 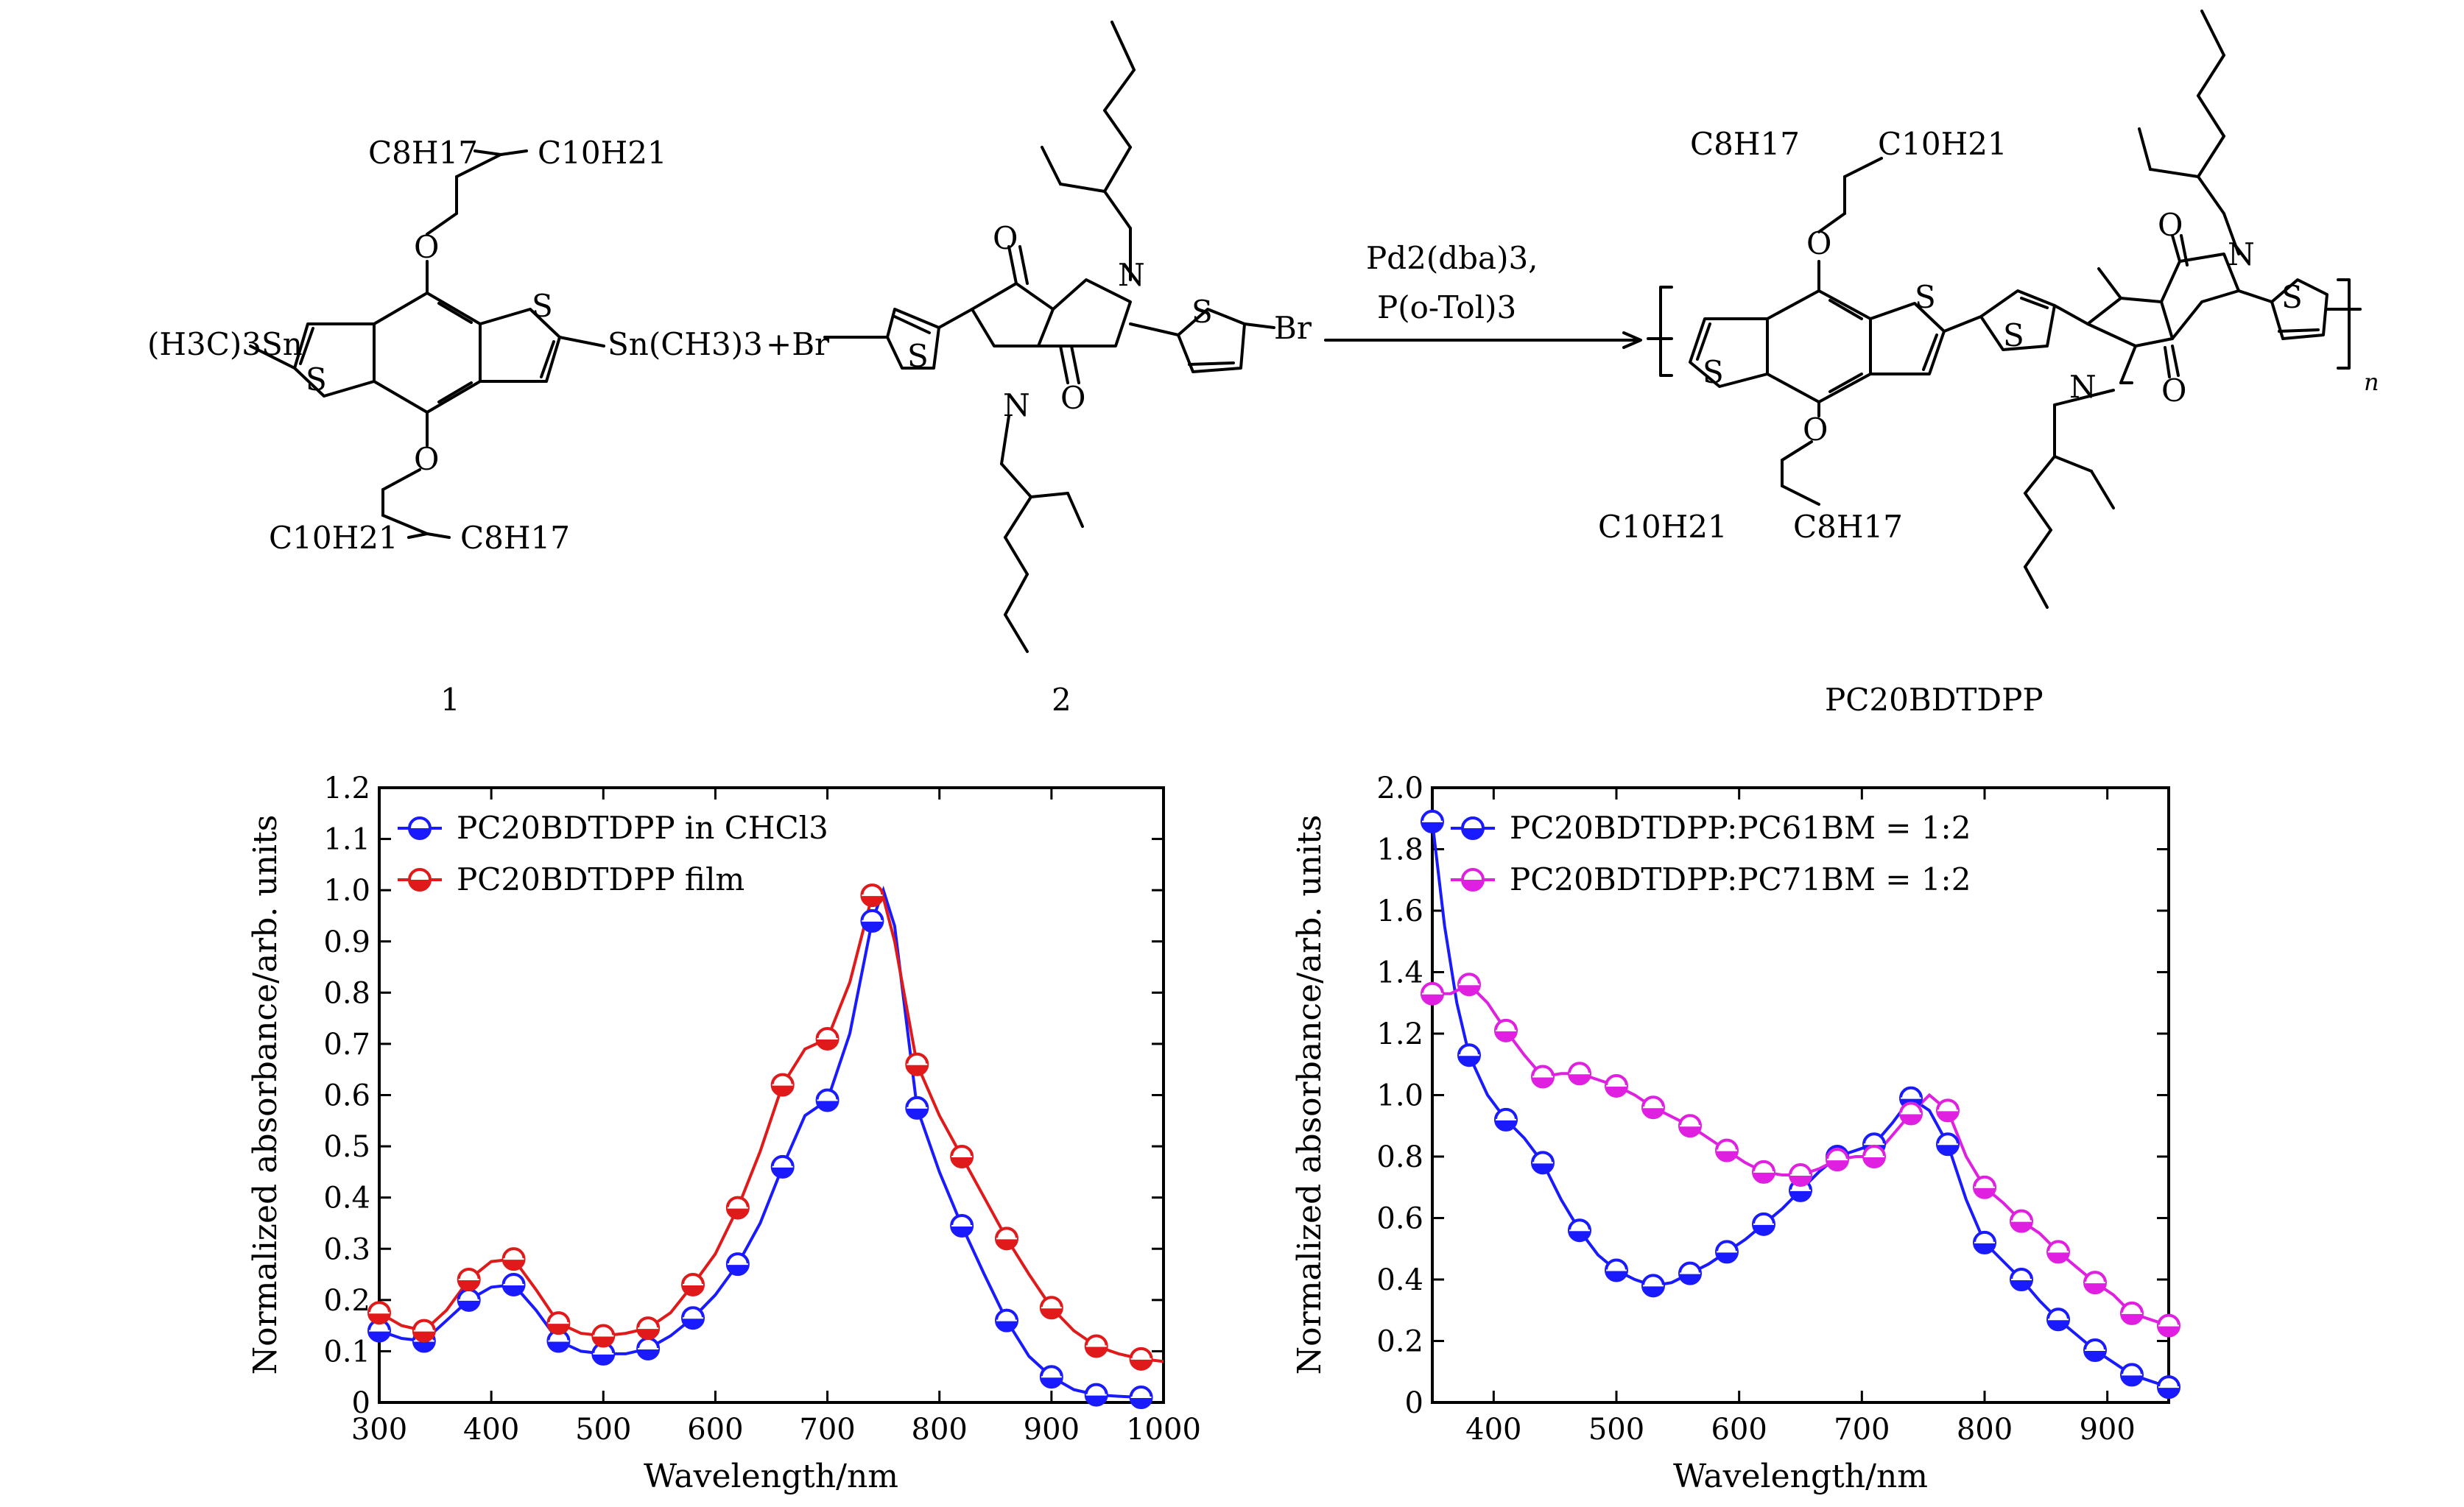 What do you see at coordinates (798, 344) in the screenshot?
I see `plus-br: +Br` at bounding box center [798, 344].